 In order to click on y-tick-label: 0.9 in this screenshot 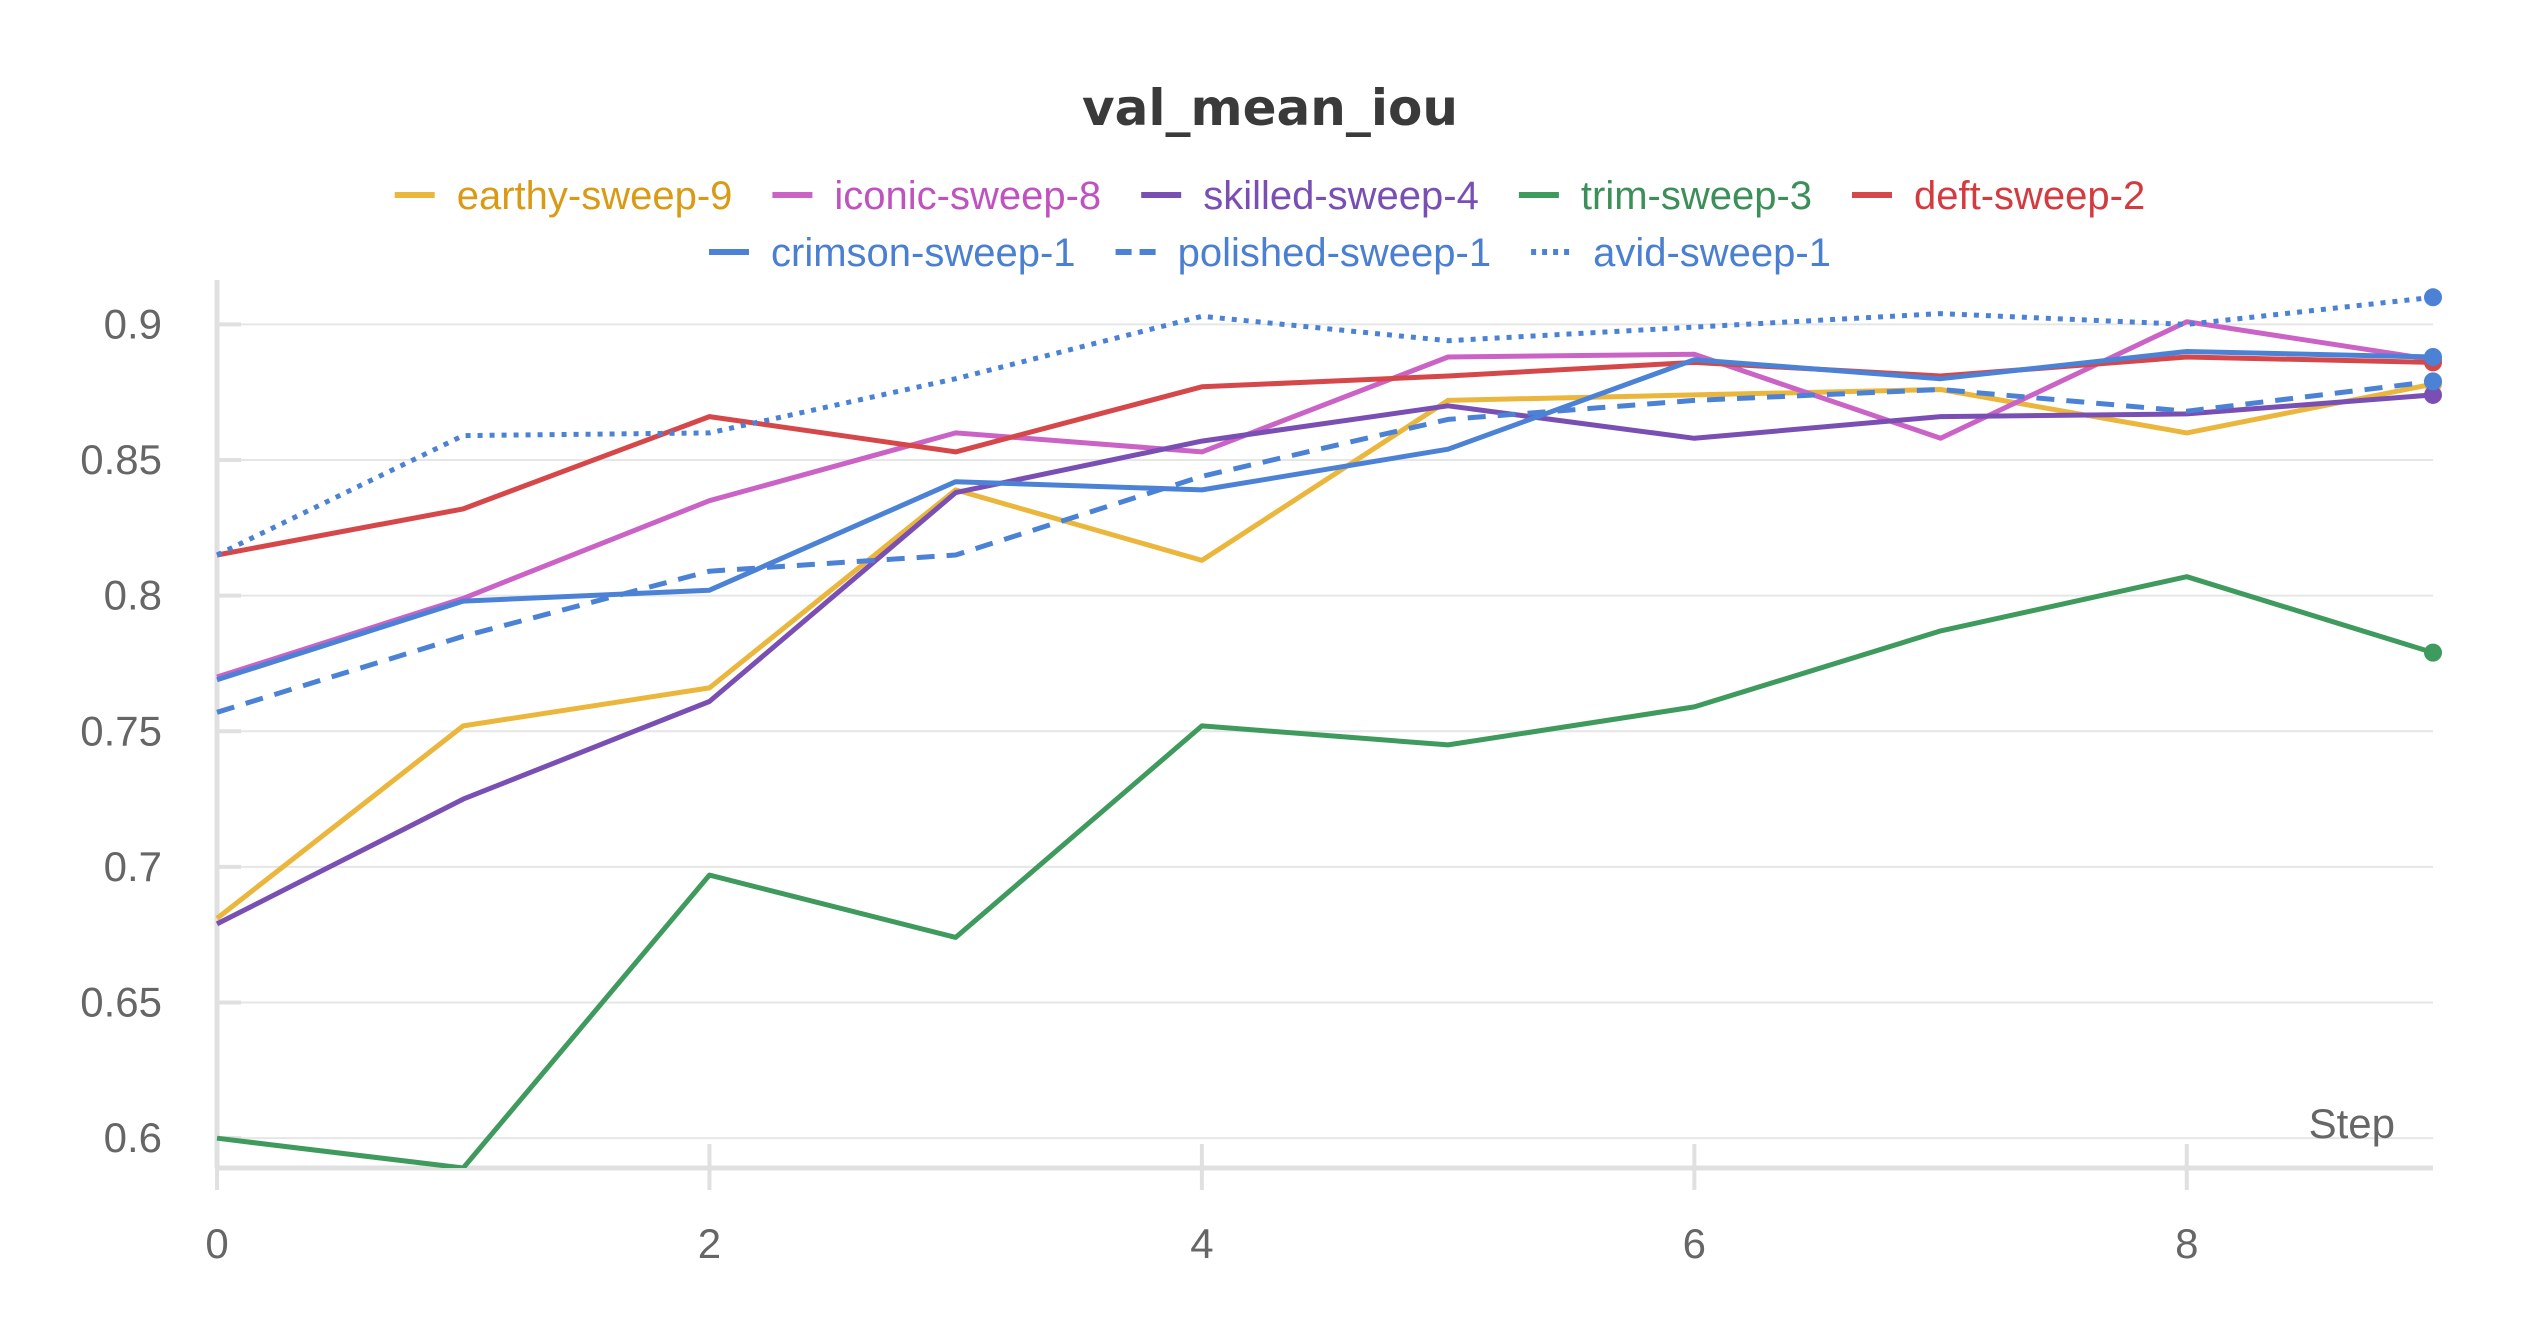, I will do `click(133, 323)`.